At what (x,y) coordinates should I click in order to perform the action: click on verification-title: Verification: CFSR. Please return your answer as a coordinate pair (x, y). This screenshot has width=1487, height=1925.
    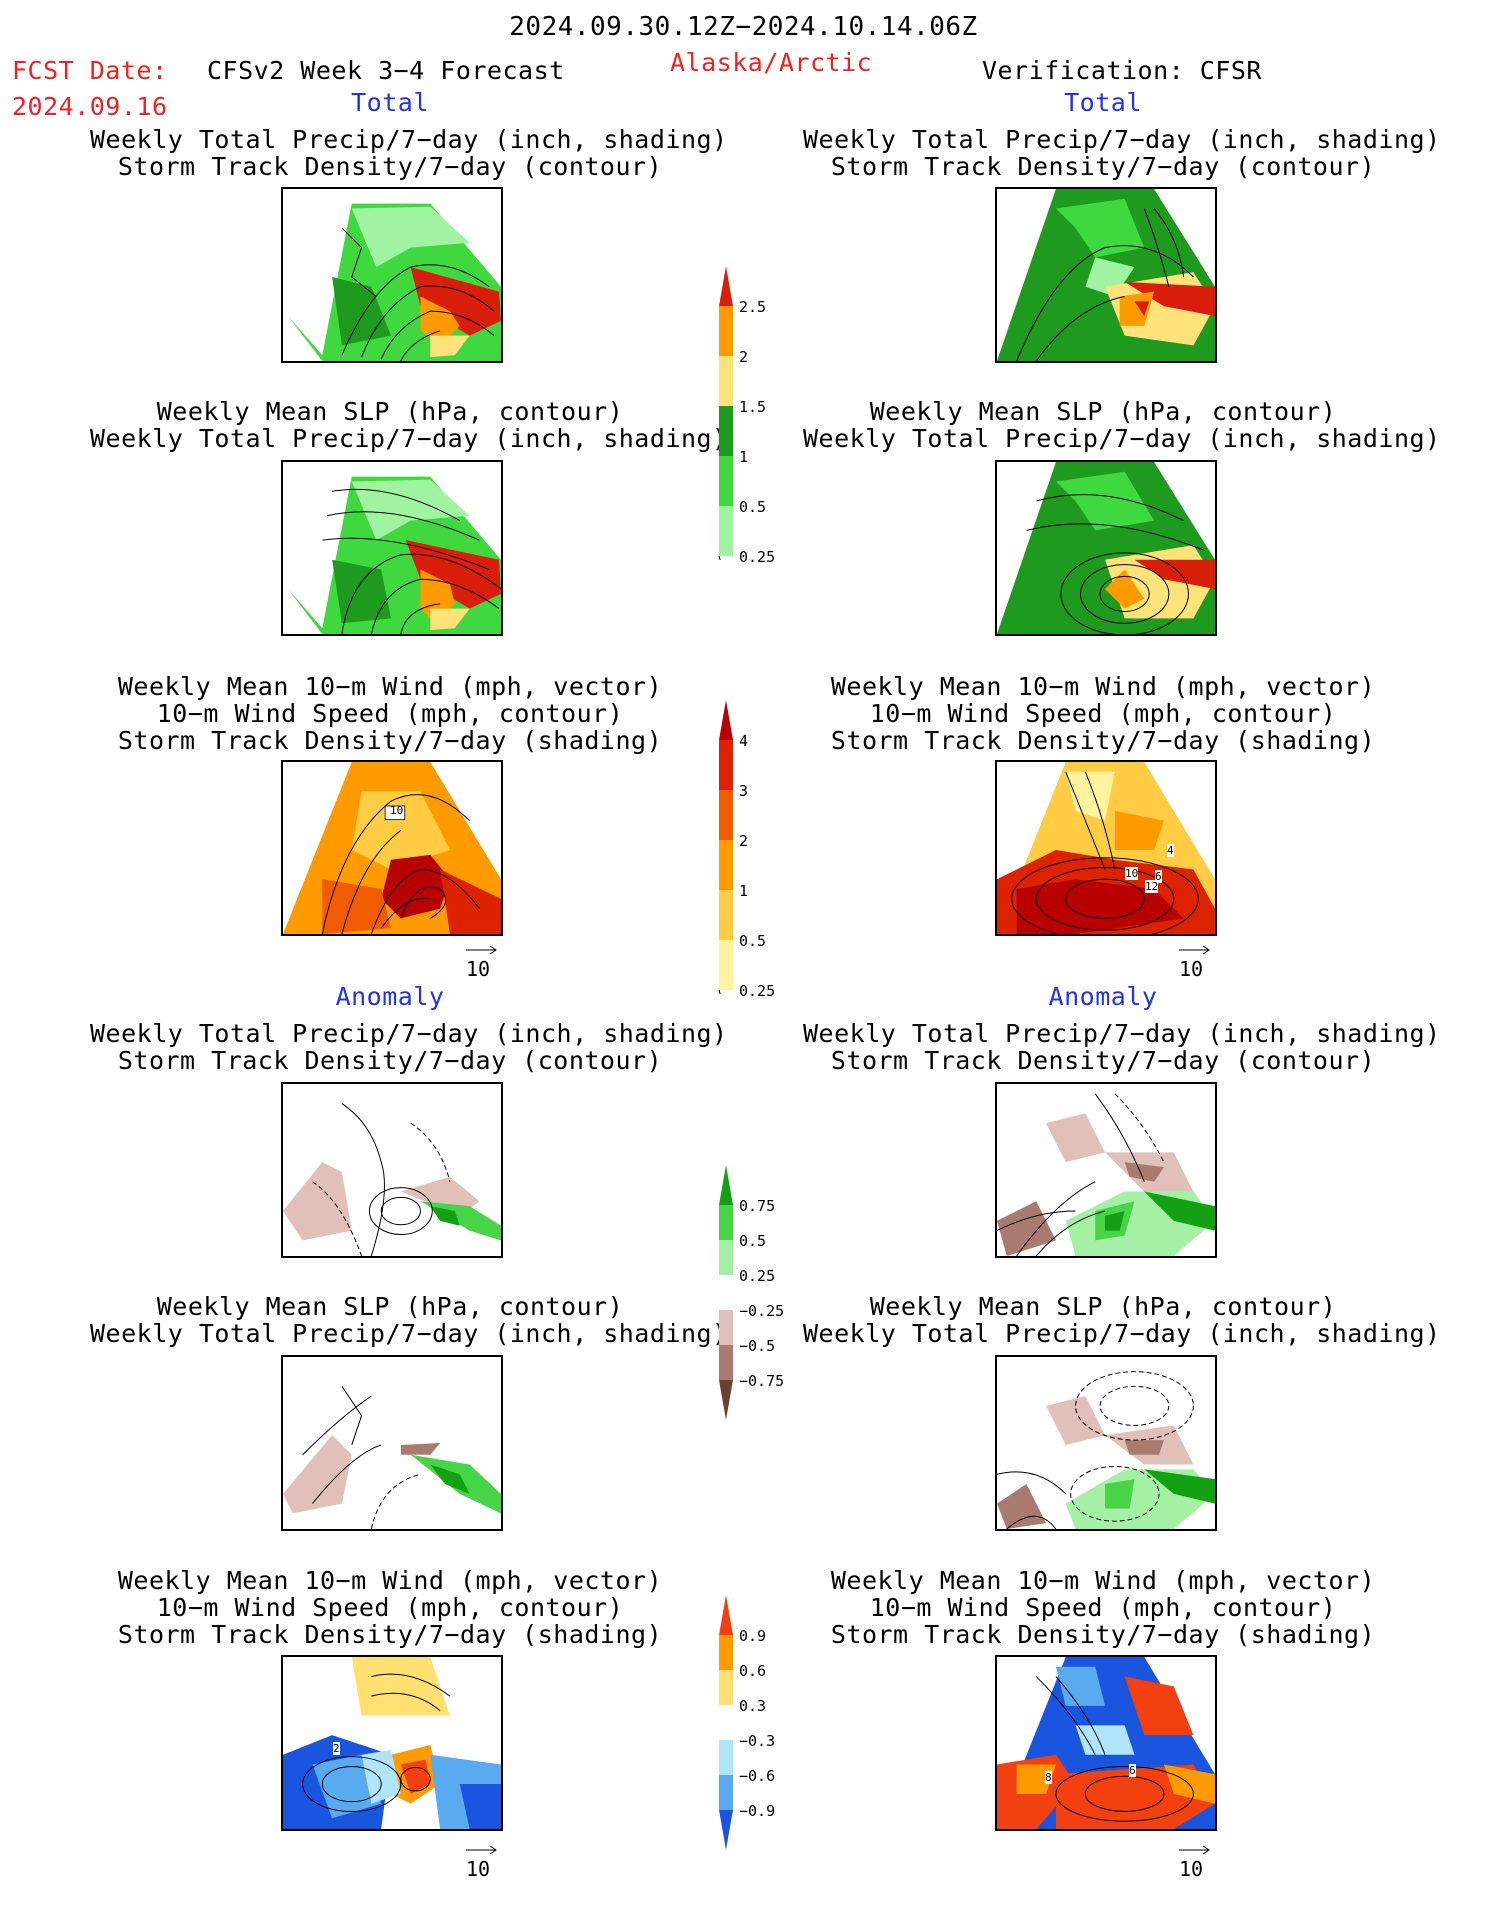
    Looking at the image, I should click on (1122, 70).